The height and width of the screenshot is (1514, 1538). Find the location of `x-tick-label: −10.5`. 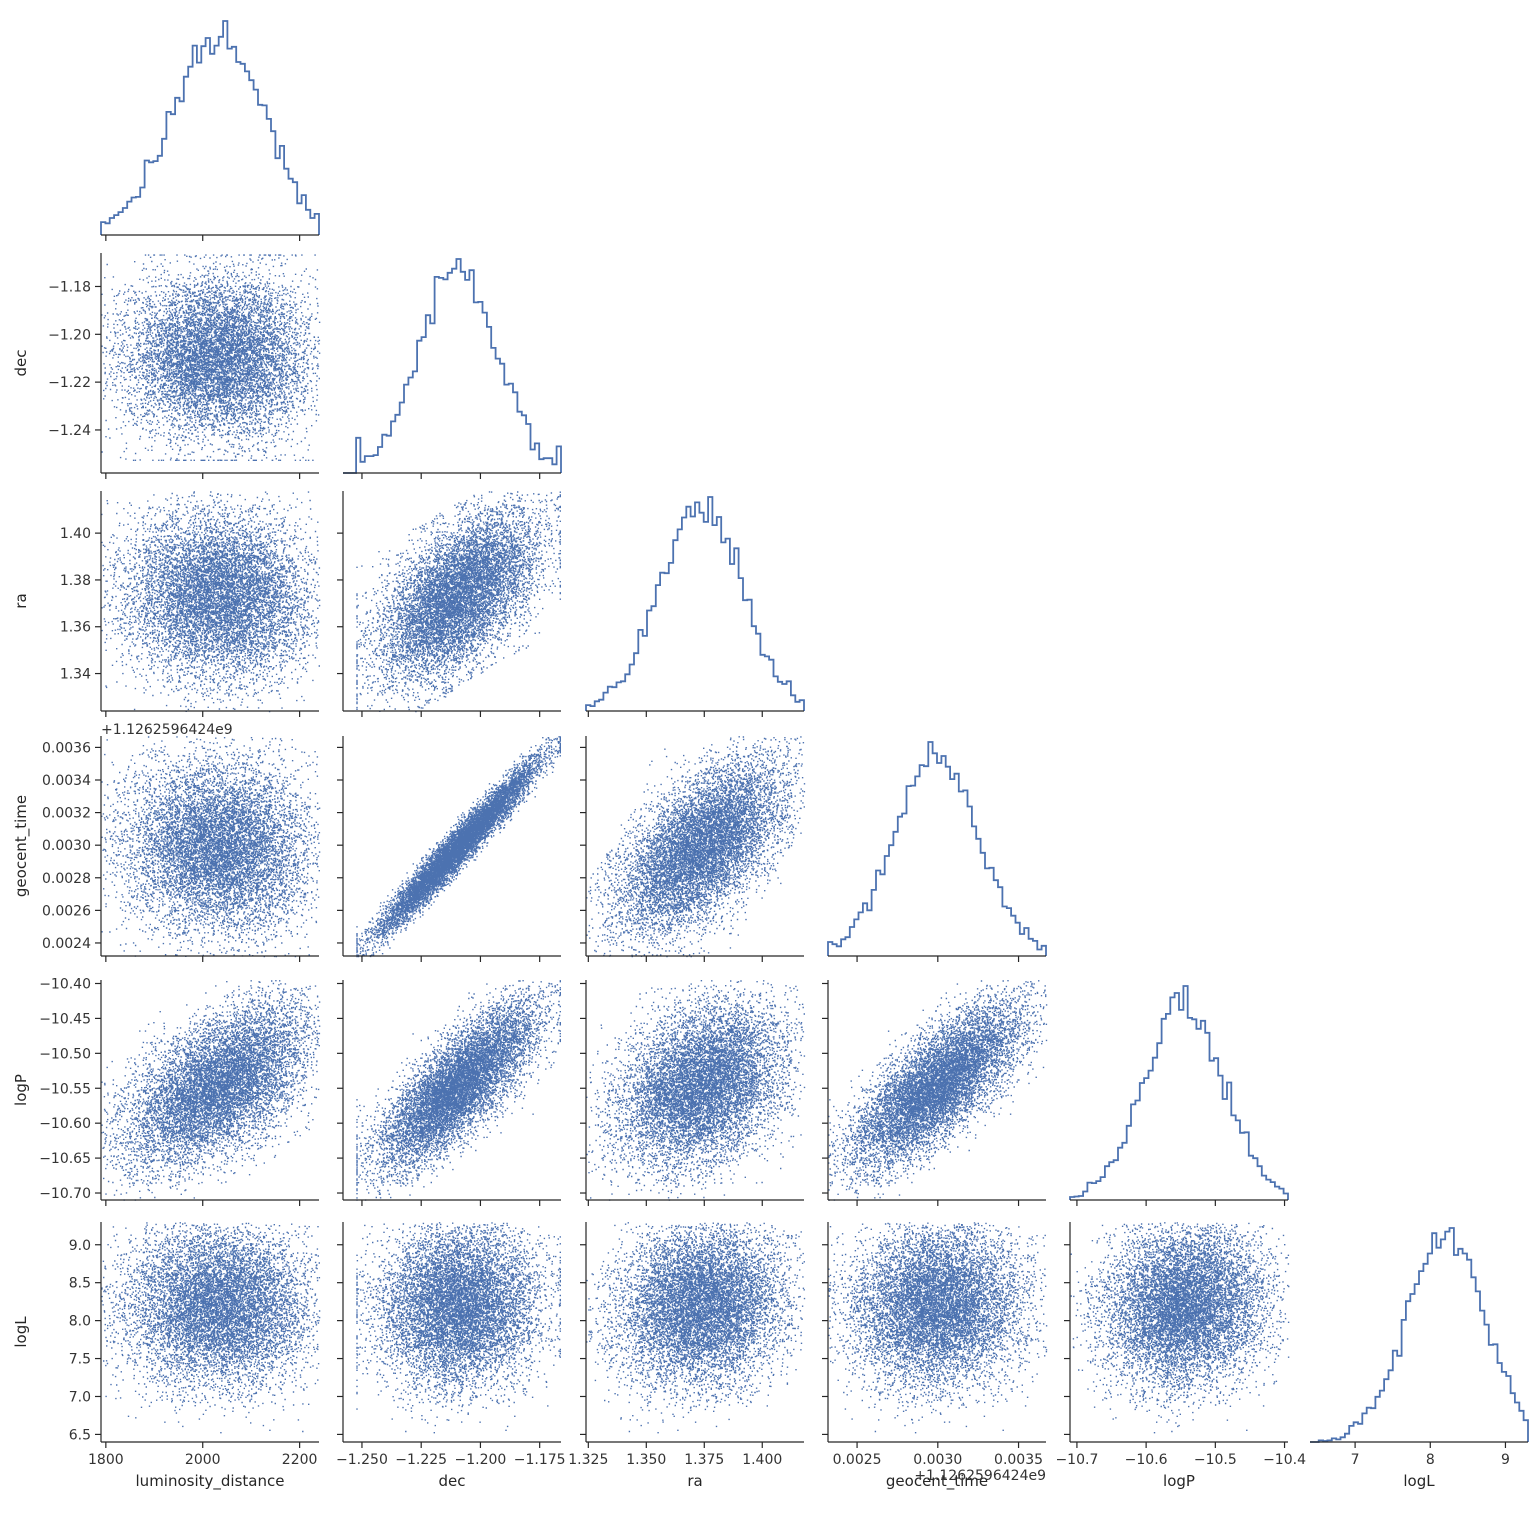

x-tick-label: −10.5 is located at coordinates (1215, 1460).